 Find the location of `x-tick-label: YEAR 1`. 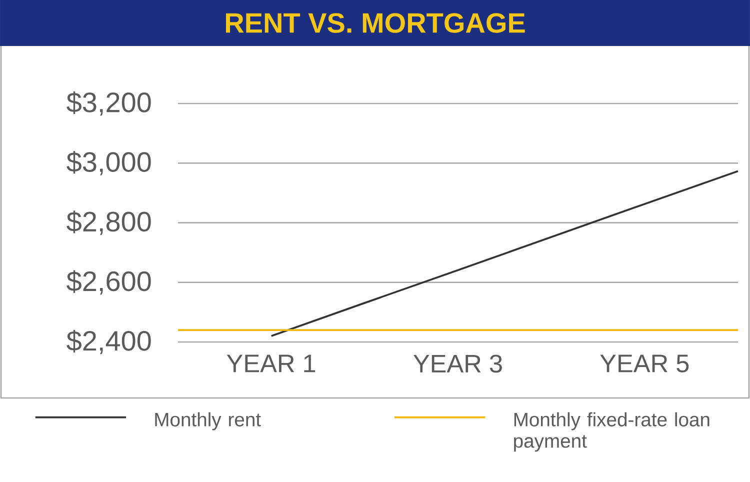

x-tick-label: YEAR 1 is located at coordinates (271, 363).